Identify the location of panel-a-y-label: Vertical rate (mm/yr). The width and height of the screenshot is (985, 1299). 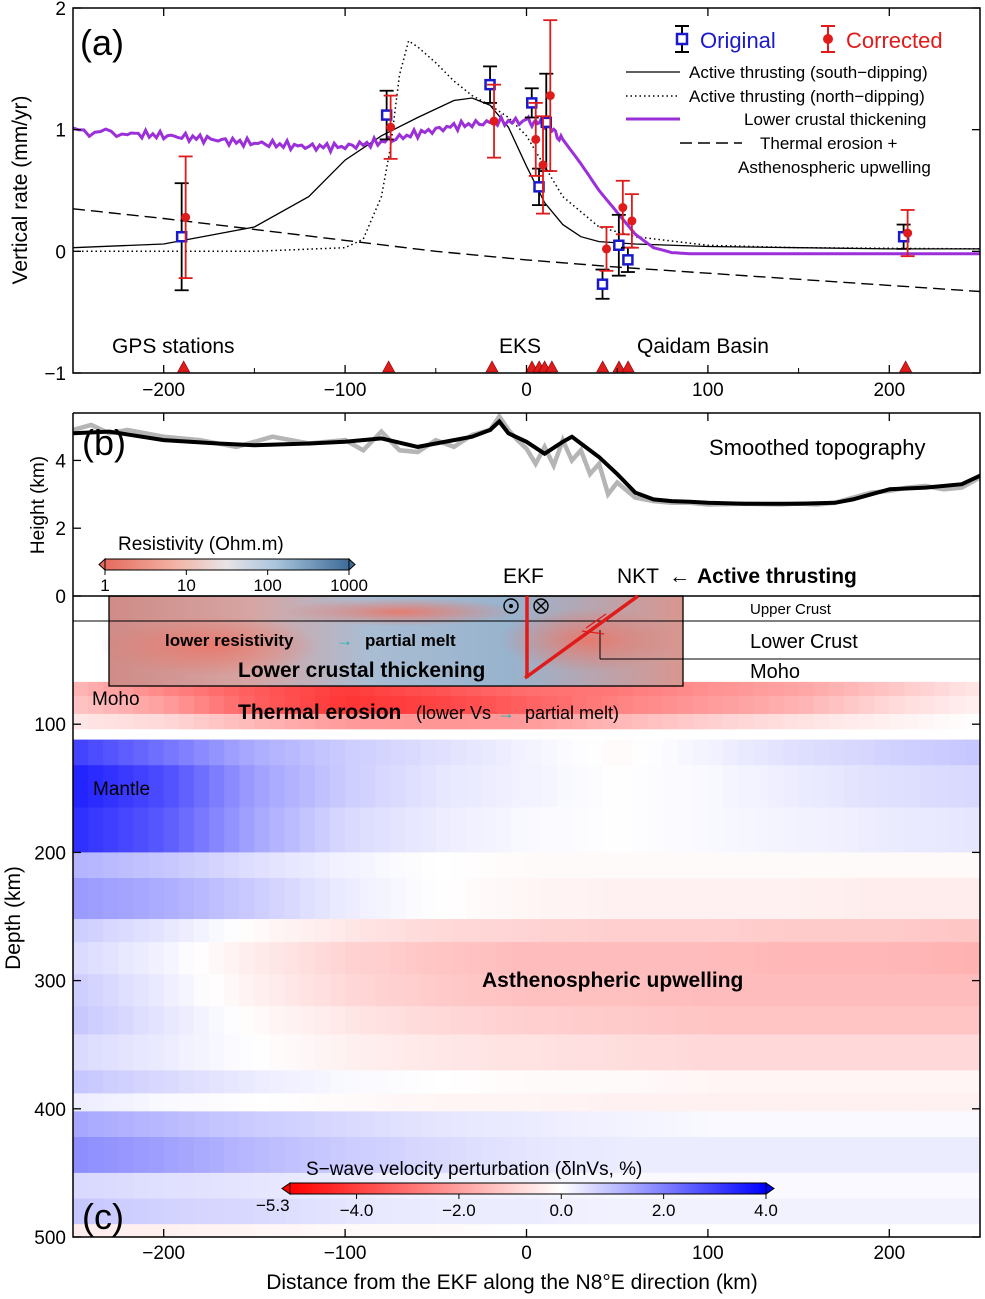
(20, 189).